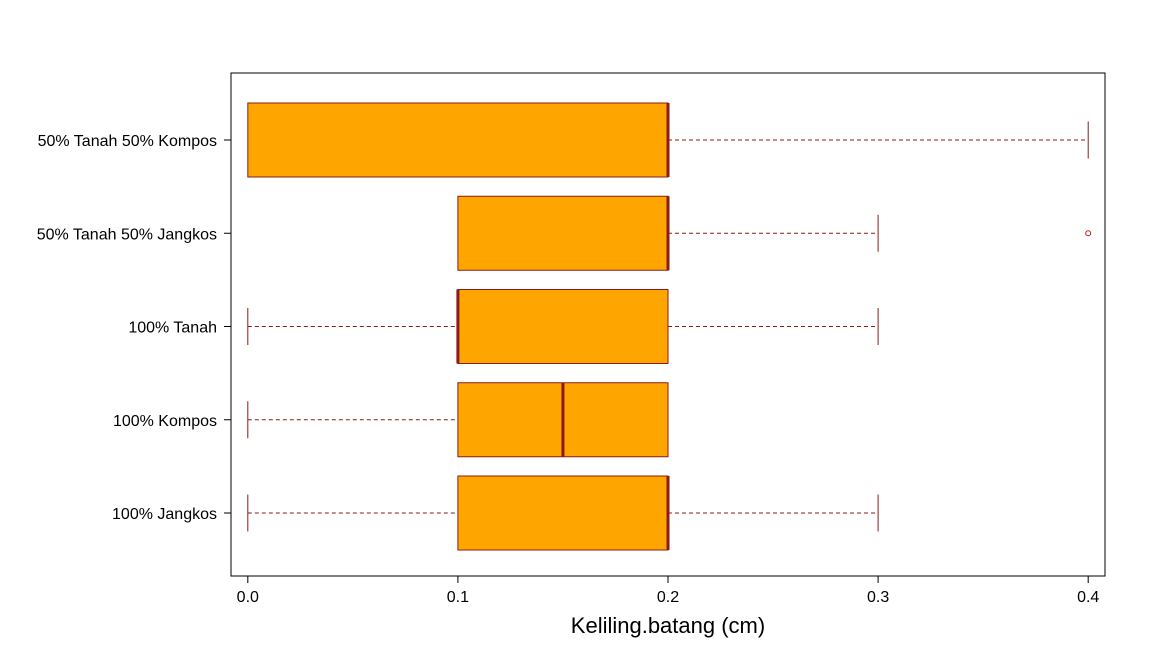  What do you see at coordinates (127, 234) in the screenshot?
I see `y-tick-label: 50% Tanah 50% Jangkos` at bounding box center [127, 234].